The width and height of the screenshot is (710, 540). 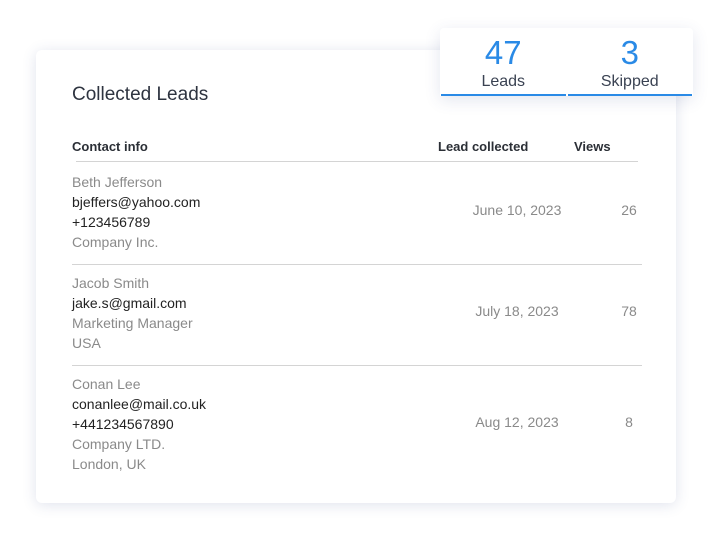 I want to click on contact-detail: jake.s@gmail.com, so click(x=129, y=303).